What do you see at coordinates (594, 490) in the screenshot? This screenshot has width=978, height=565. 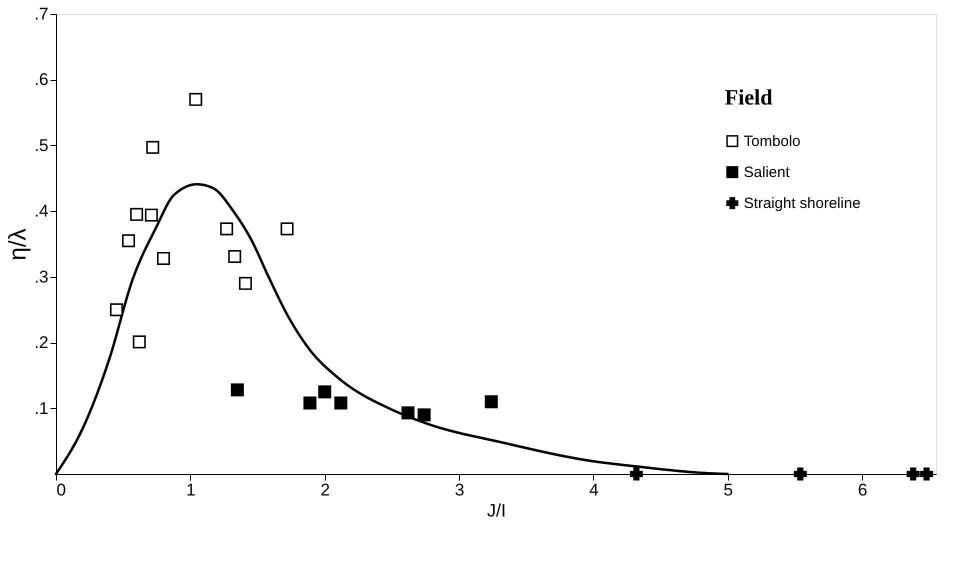 I see `x-tick-label: 4` at bounding box center [594, 490].